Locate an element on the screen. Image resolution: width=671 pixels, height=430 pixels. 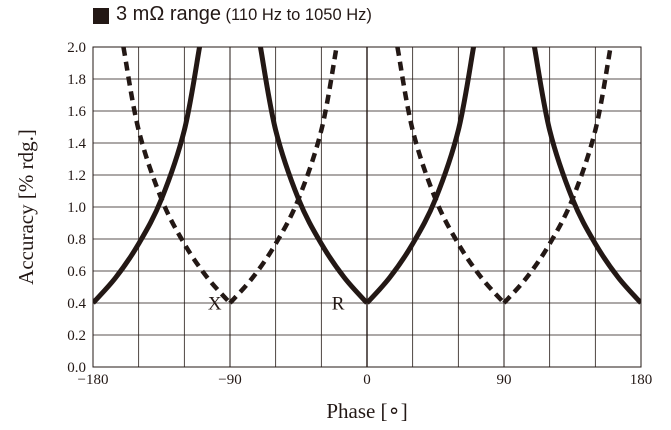
y-tick-label: 0.6 is located at coordinates (76, 272).